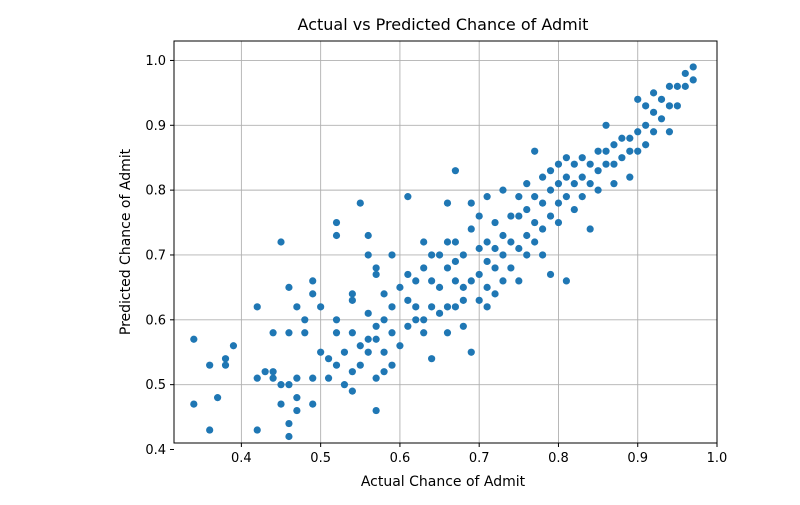 The width and height of the screenshot is (800, 505). I want to click on y-tick-label: 0.8, so click(155, 191).